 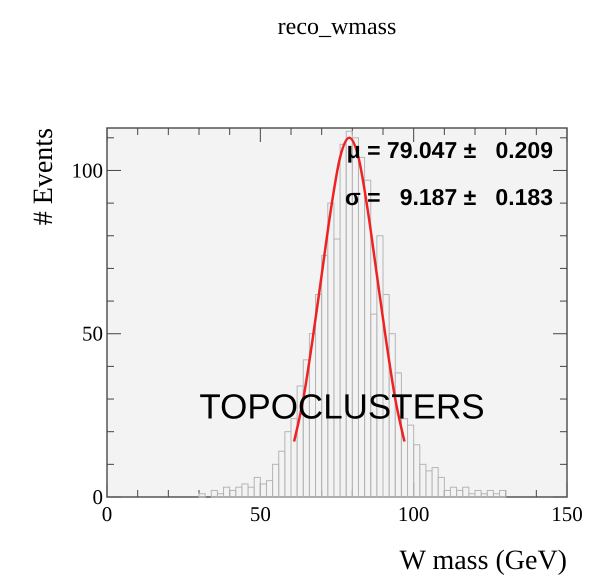 I want to click on chart-title: reco_wmass, so click(x=337, y=27).